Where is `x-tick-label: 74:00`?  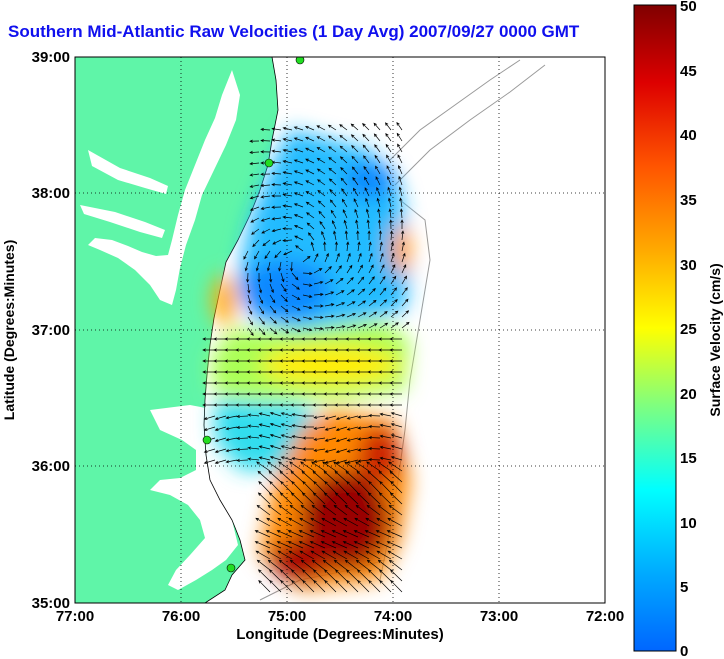 x-tick-label: 74:00 is located at coordinates (393, 616).